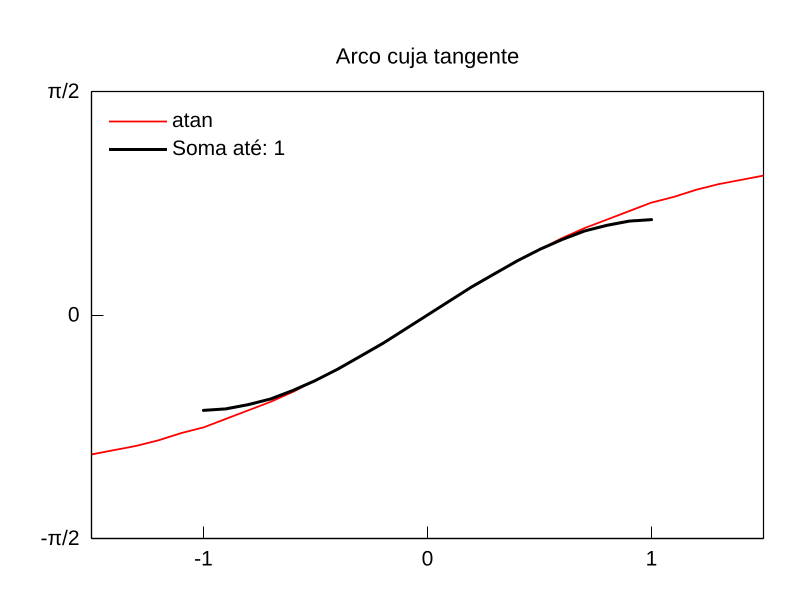 This screenshot has height=600, width=800. I want to click on legend-label: atan, so click(192, 121).